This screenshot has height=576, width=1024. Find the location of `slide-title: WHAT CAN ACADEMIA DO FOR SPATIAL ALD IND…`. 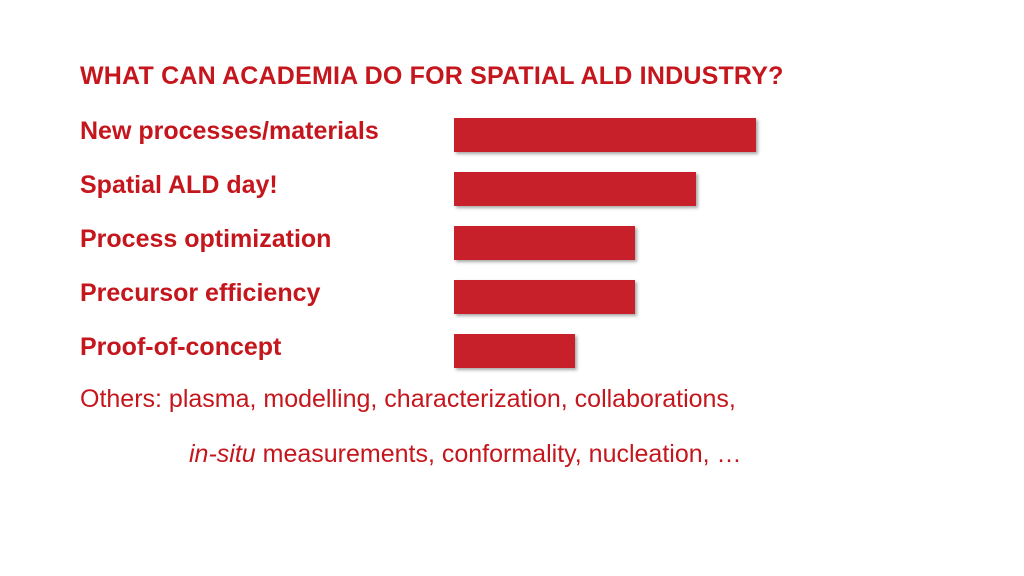

slide-title: WHAT CAN ACADEMIA DO FOR SPATIAL ALD IND… is located at coordinates (432, 76).